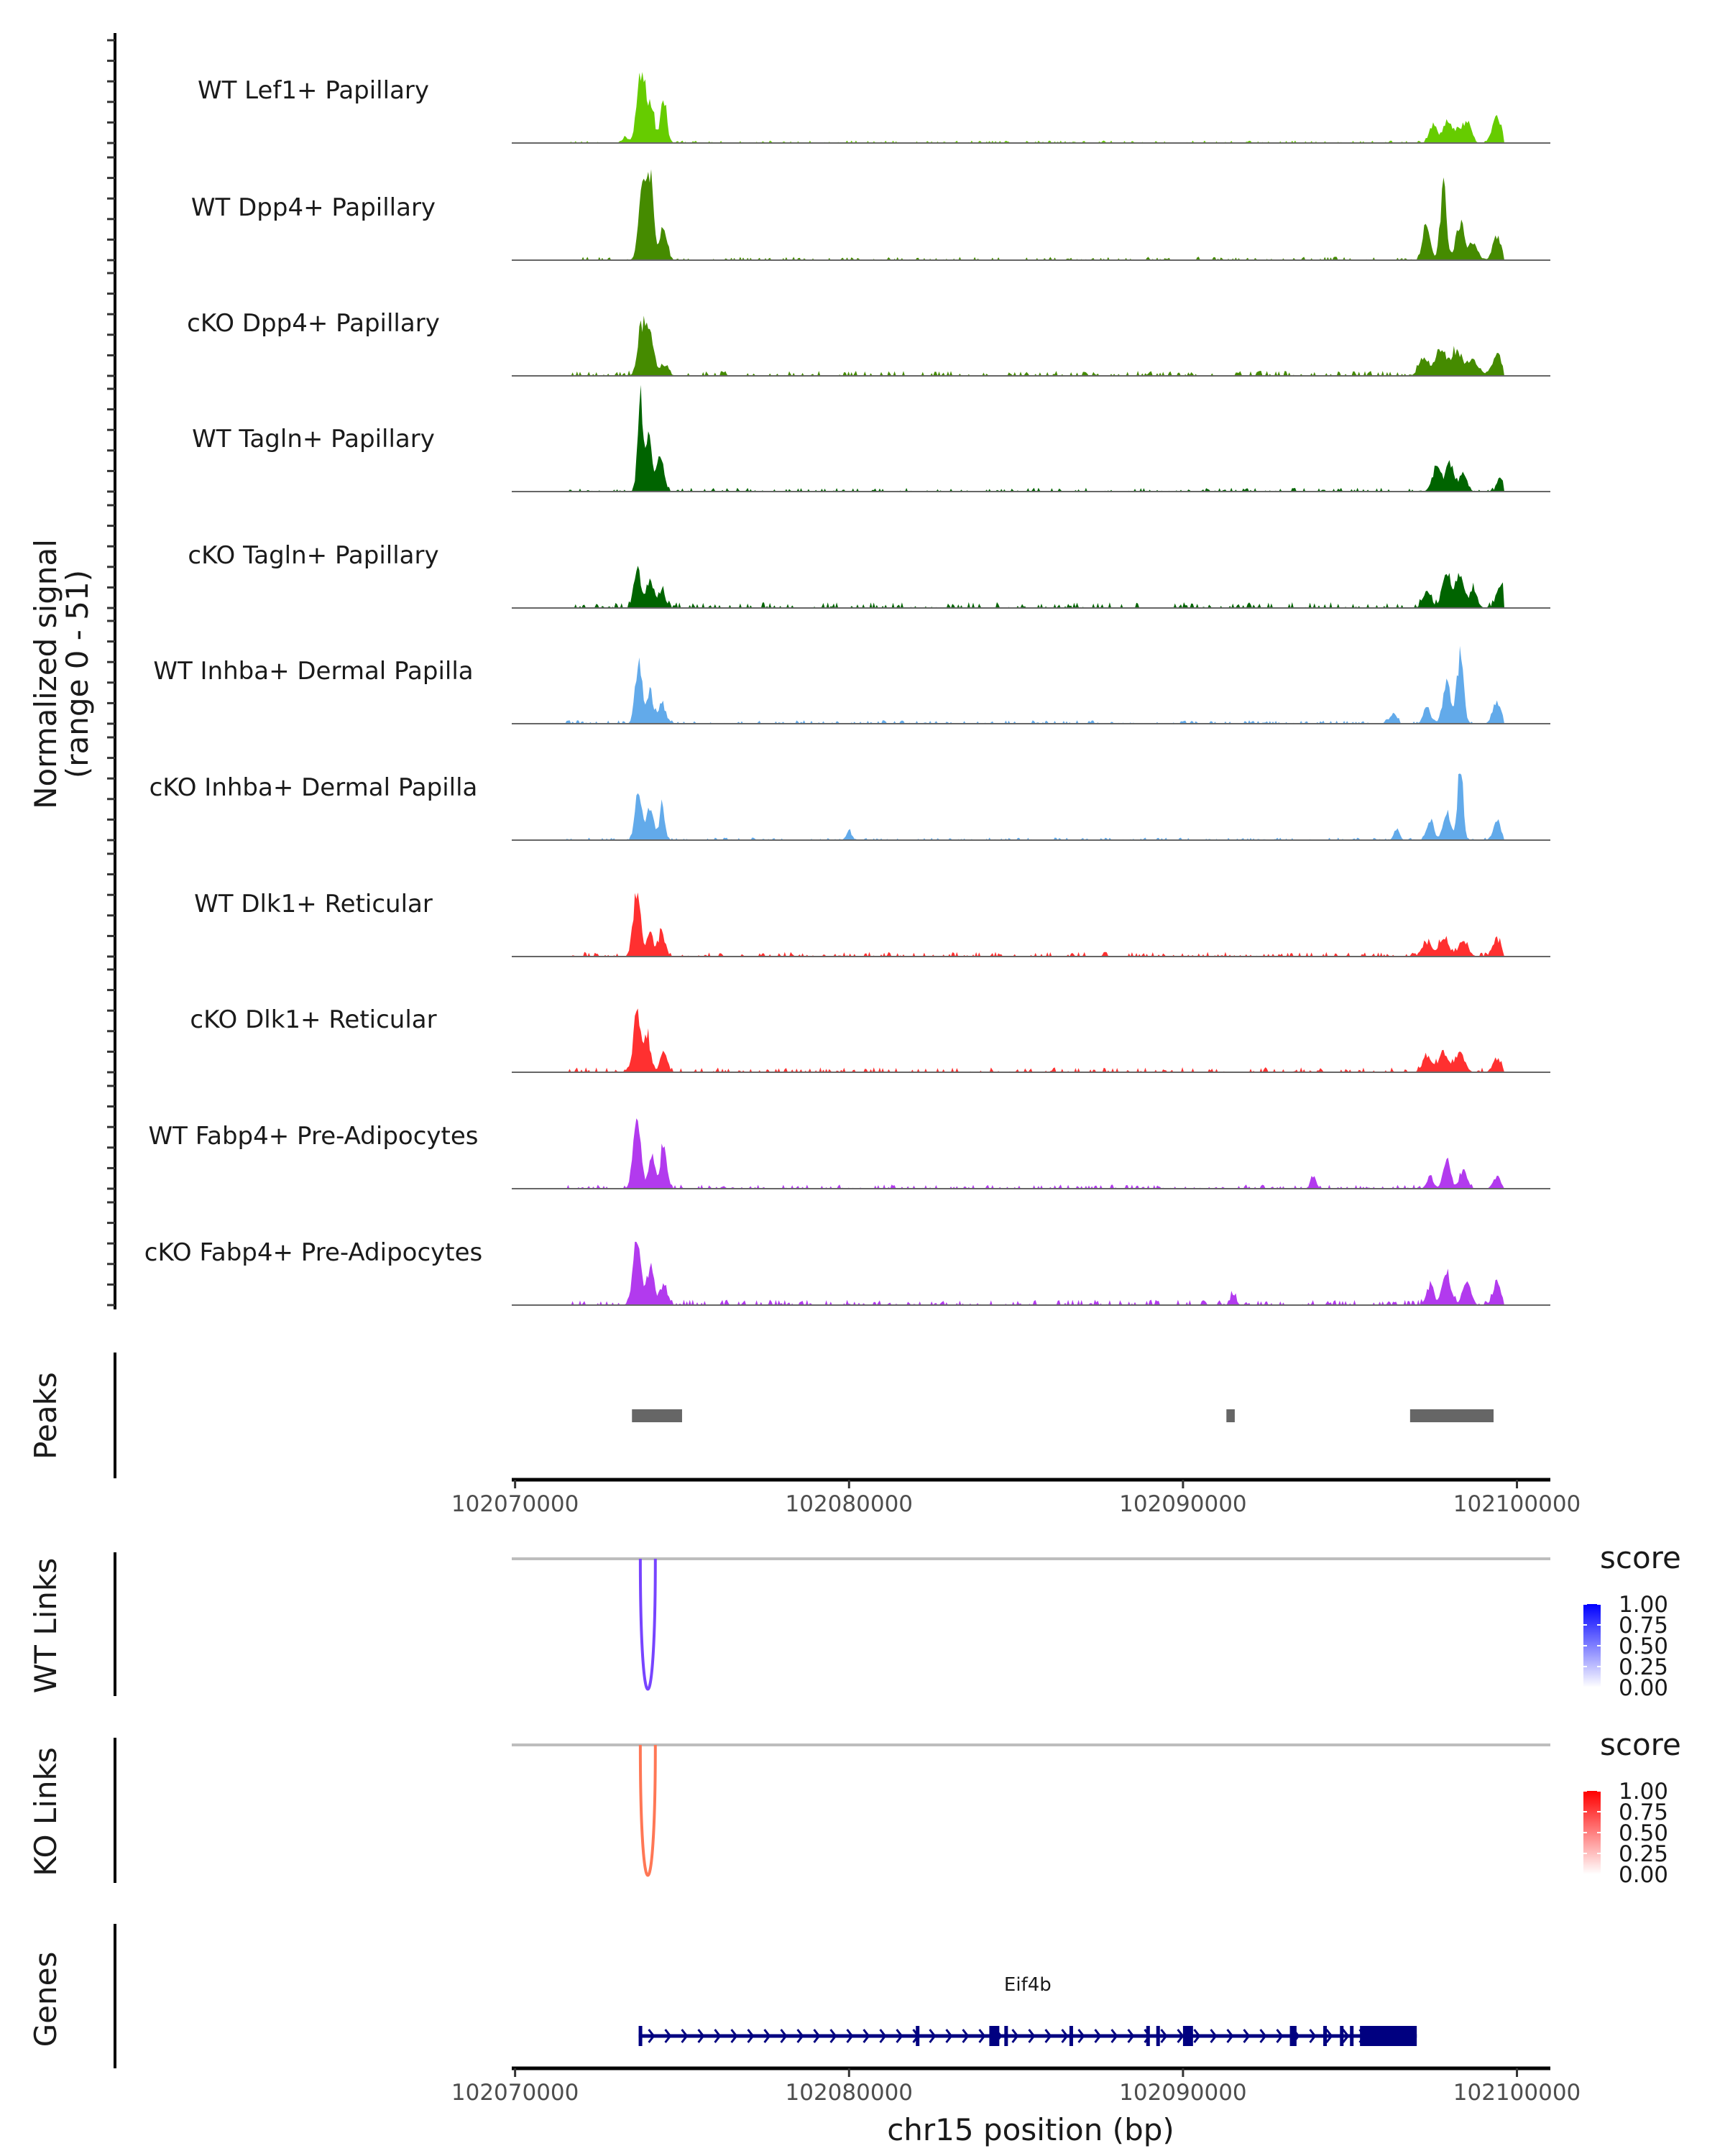 This screenshot has width=1725, height=2156. I want to click on x-axis-bottom: 102070000 102080000 102090000 102100000, so click(1016, 2086).